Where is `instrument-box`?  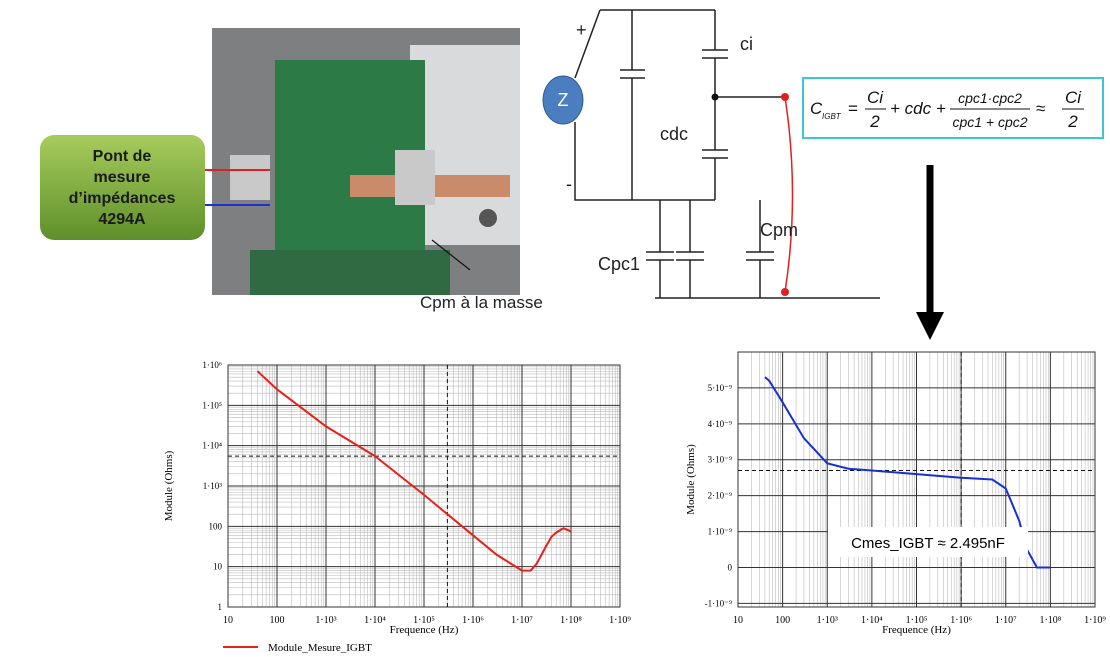 instrument-box is located at coordinates (122, 187).